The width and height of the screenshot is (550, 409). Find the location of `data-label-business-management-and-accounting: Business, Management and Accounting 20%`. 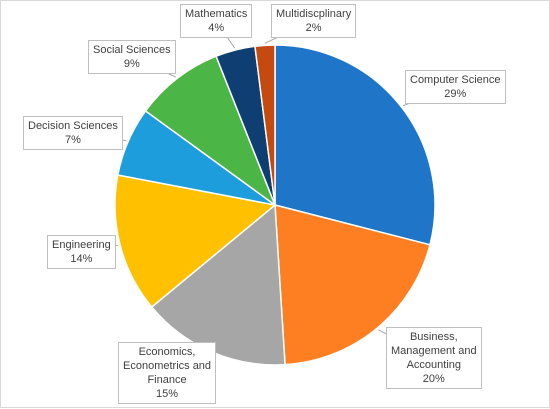

data-label-business-management-and-accounting: Business, Management and Accounting 20% is located at coordinates (434, 358).